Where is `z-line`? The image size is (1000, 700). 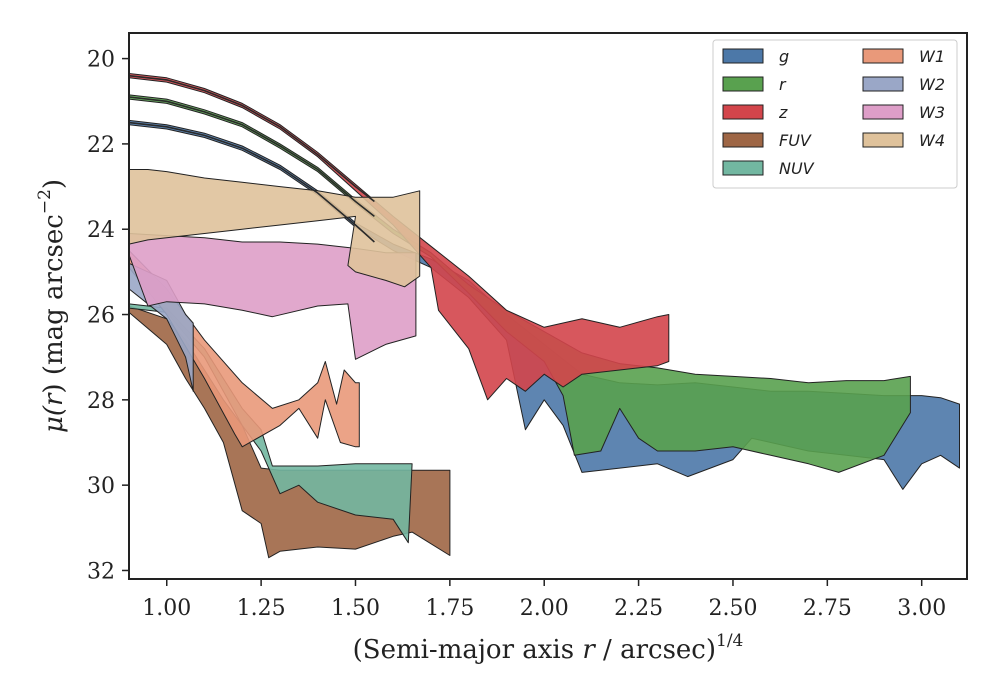 z-line is located at coordinates (251, 138).